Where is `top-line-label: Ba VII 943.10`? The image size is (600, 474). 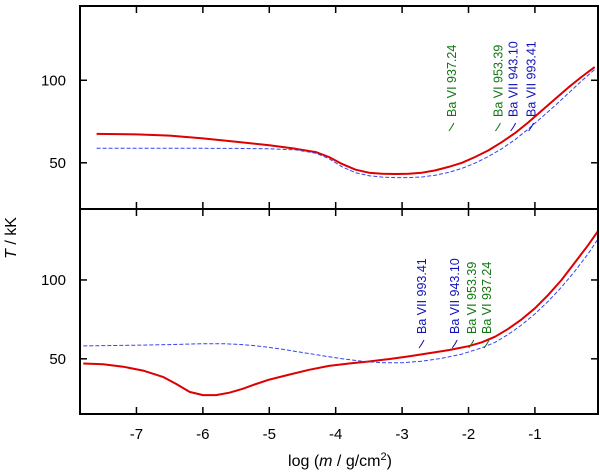
top-line-label: Ba VII 943.10 is located at coordinates (514, 79).